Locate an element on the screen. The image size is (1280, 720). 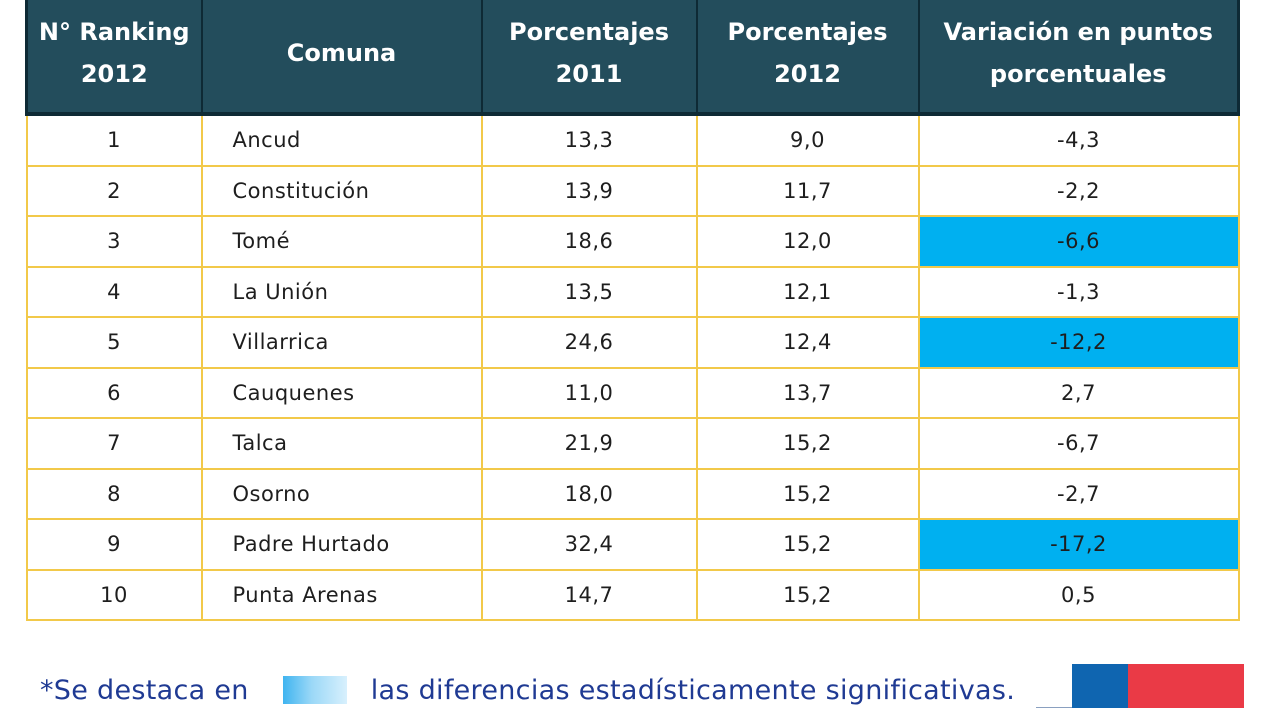
flag-logo is located at coordinates (1158, 686).